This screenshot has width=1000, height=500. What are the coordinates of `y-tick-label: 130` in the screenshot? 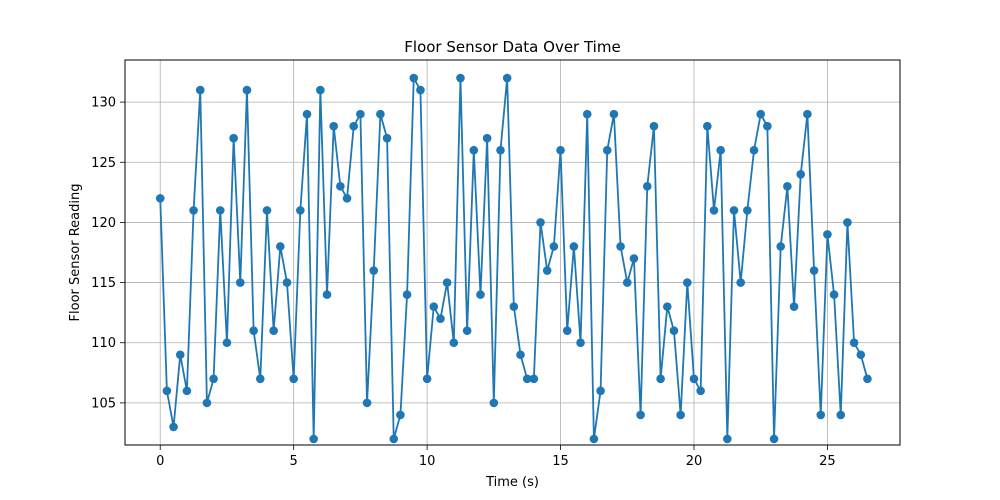 It's located at (103, 103).